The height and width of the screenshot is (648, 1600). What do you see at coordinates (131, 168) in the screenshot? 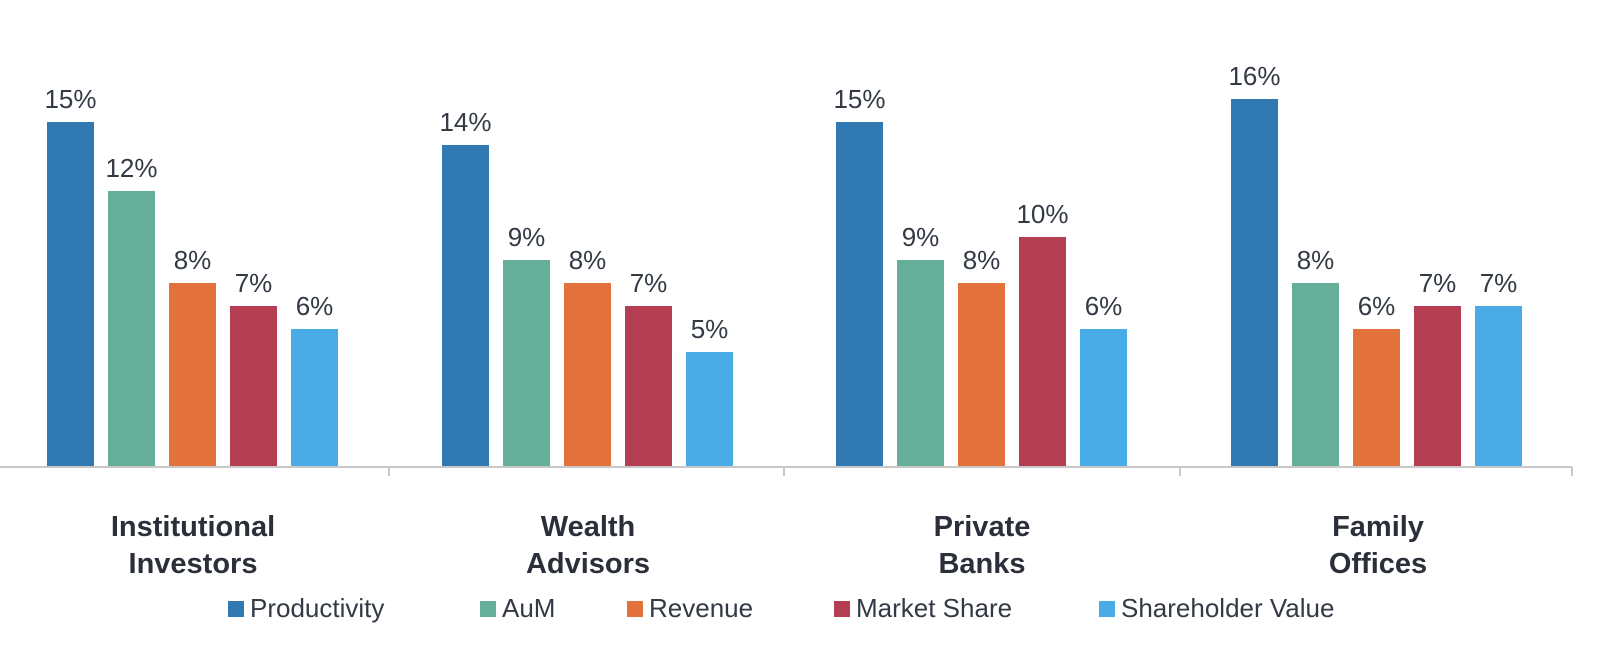
I see `value-label-aum-1: 12%` at bounding box center [131, 168].